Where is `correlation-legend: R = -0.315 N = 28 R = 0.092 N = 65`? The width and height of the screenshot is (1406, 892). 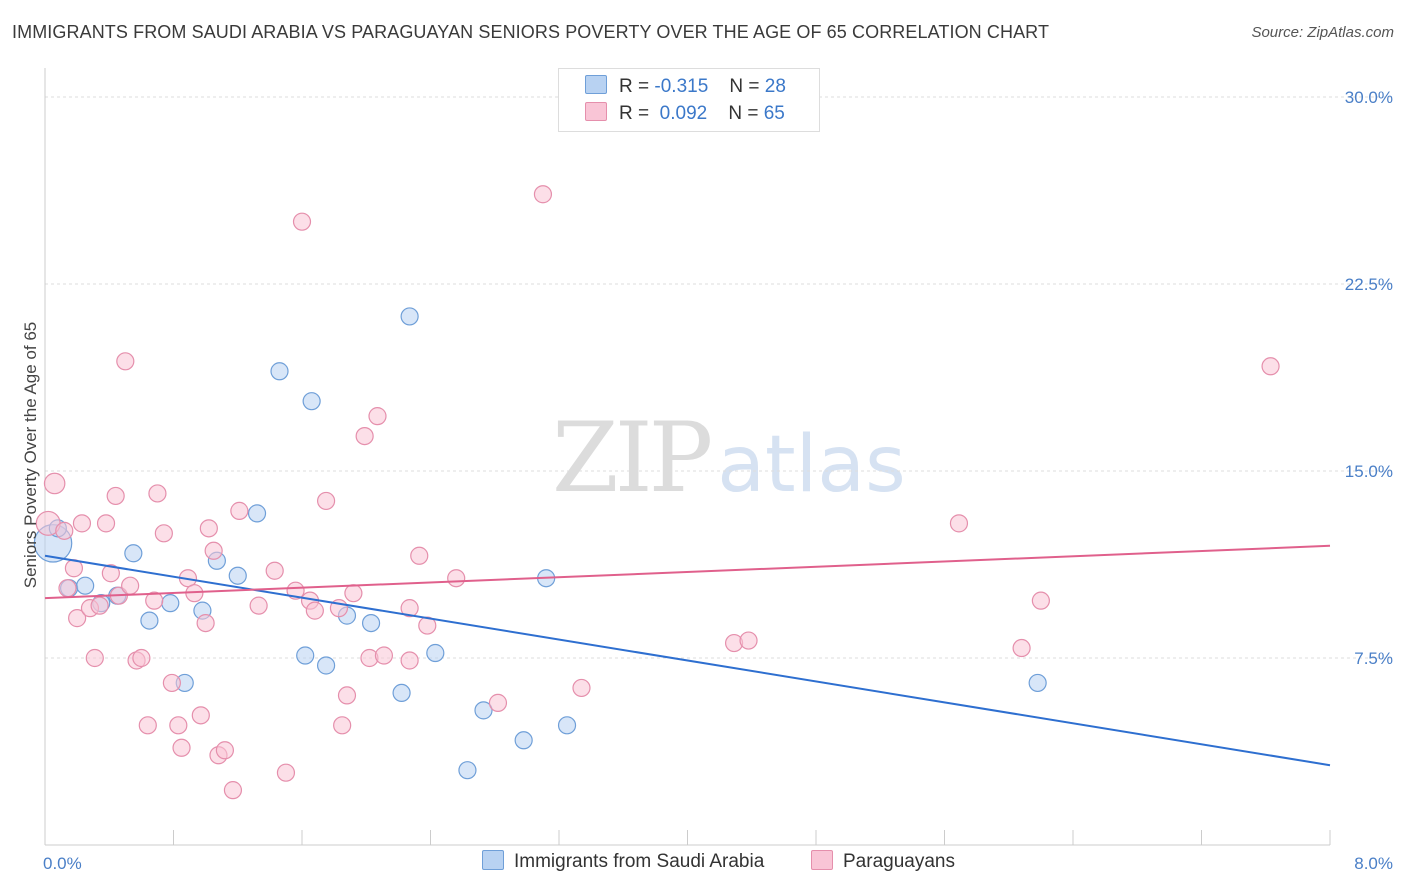 correlation-legend: R = -0.315 N = 28 R = 0.092 N = 65 is located at coordinates (689, 100).